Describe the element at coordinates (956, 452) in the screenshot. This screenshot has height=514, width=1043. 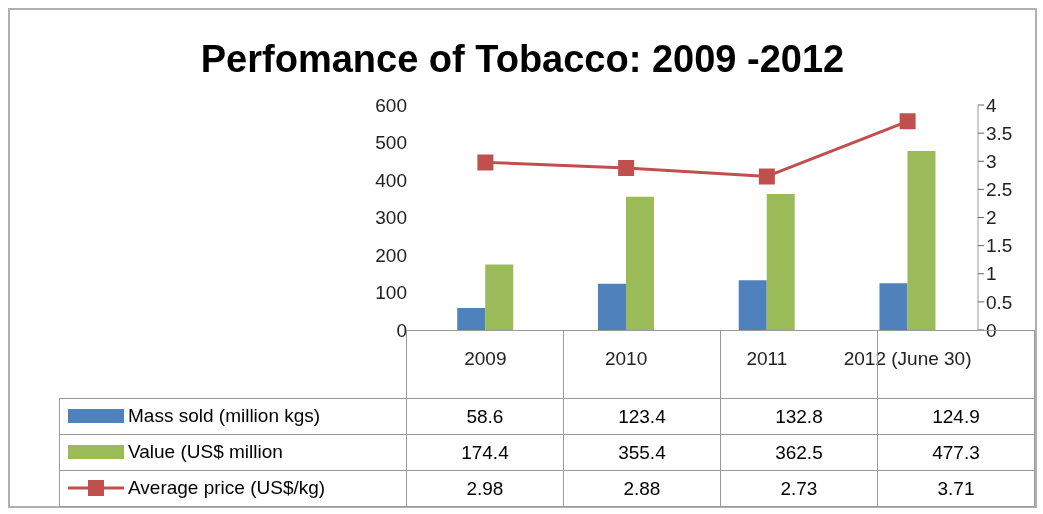
I see `data-label: 477.3` at that location.